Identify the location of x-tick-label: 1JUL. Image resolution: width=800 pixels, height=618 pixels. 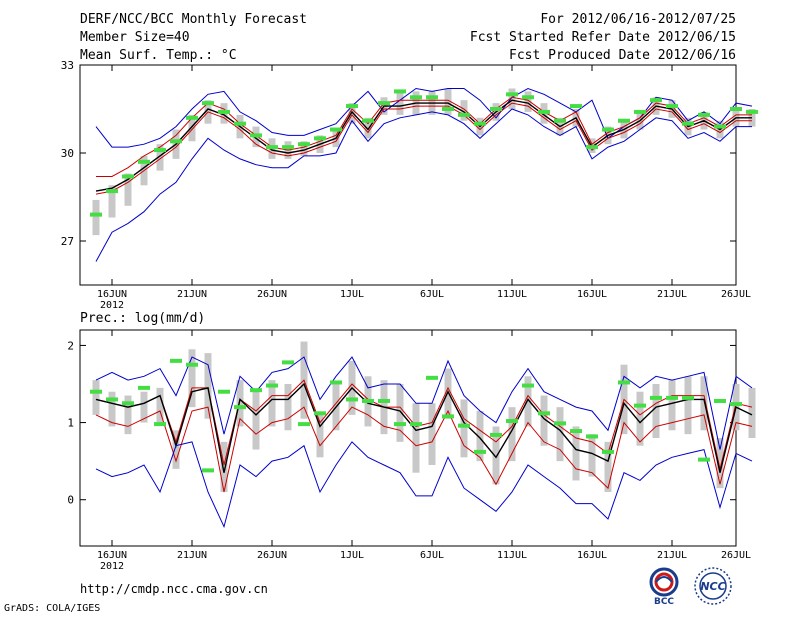
(352, 294).